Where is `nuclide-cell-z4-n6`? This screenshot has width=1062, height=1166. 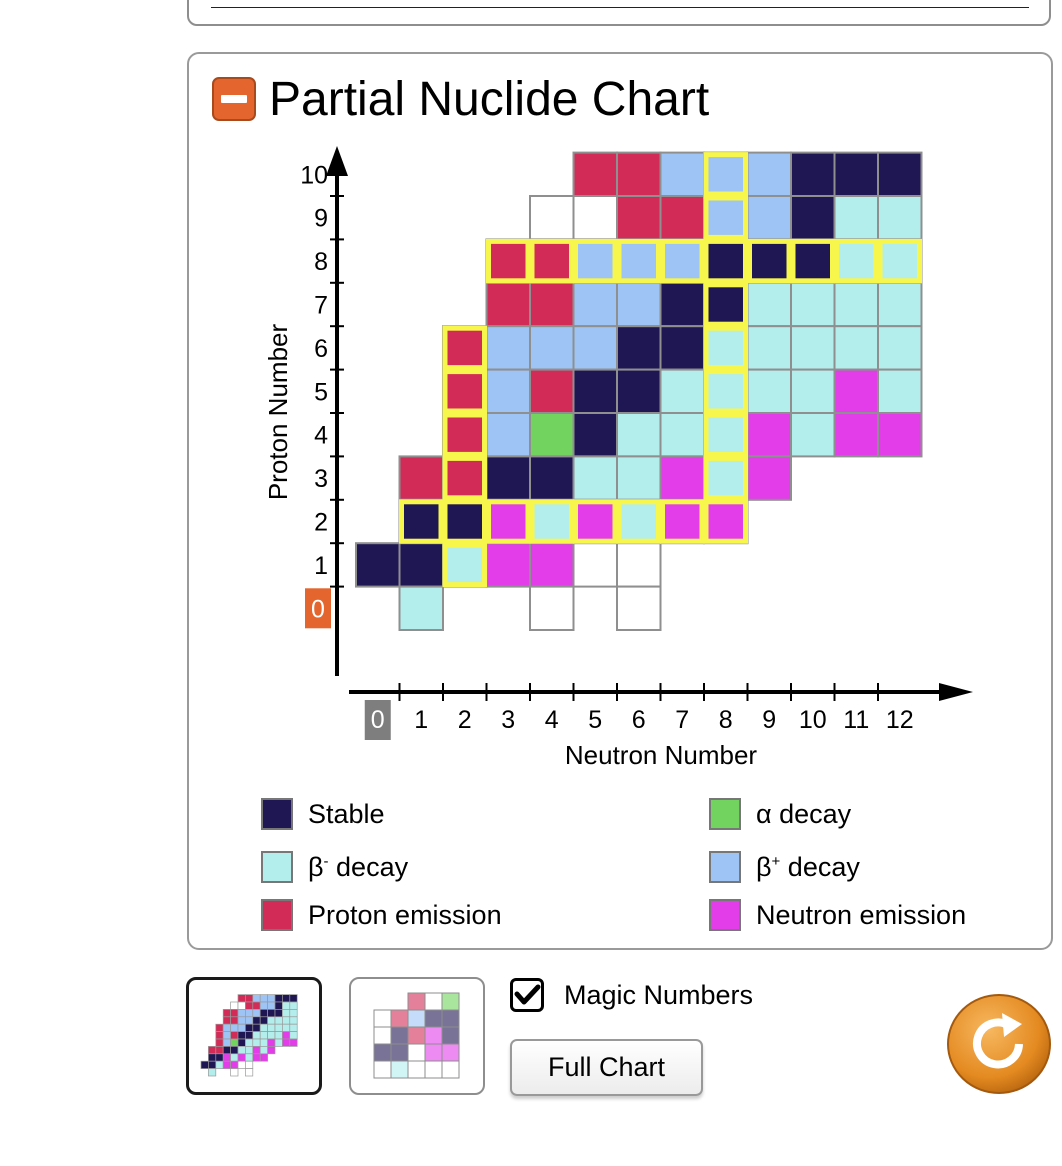 nuclide-cell-z4-n6 is located at coordinates (639, 435).